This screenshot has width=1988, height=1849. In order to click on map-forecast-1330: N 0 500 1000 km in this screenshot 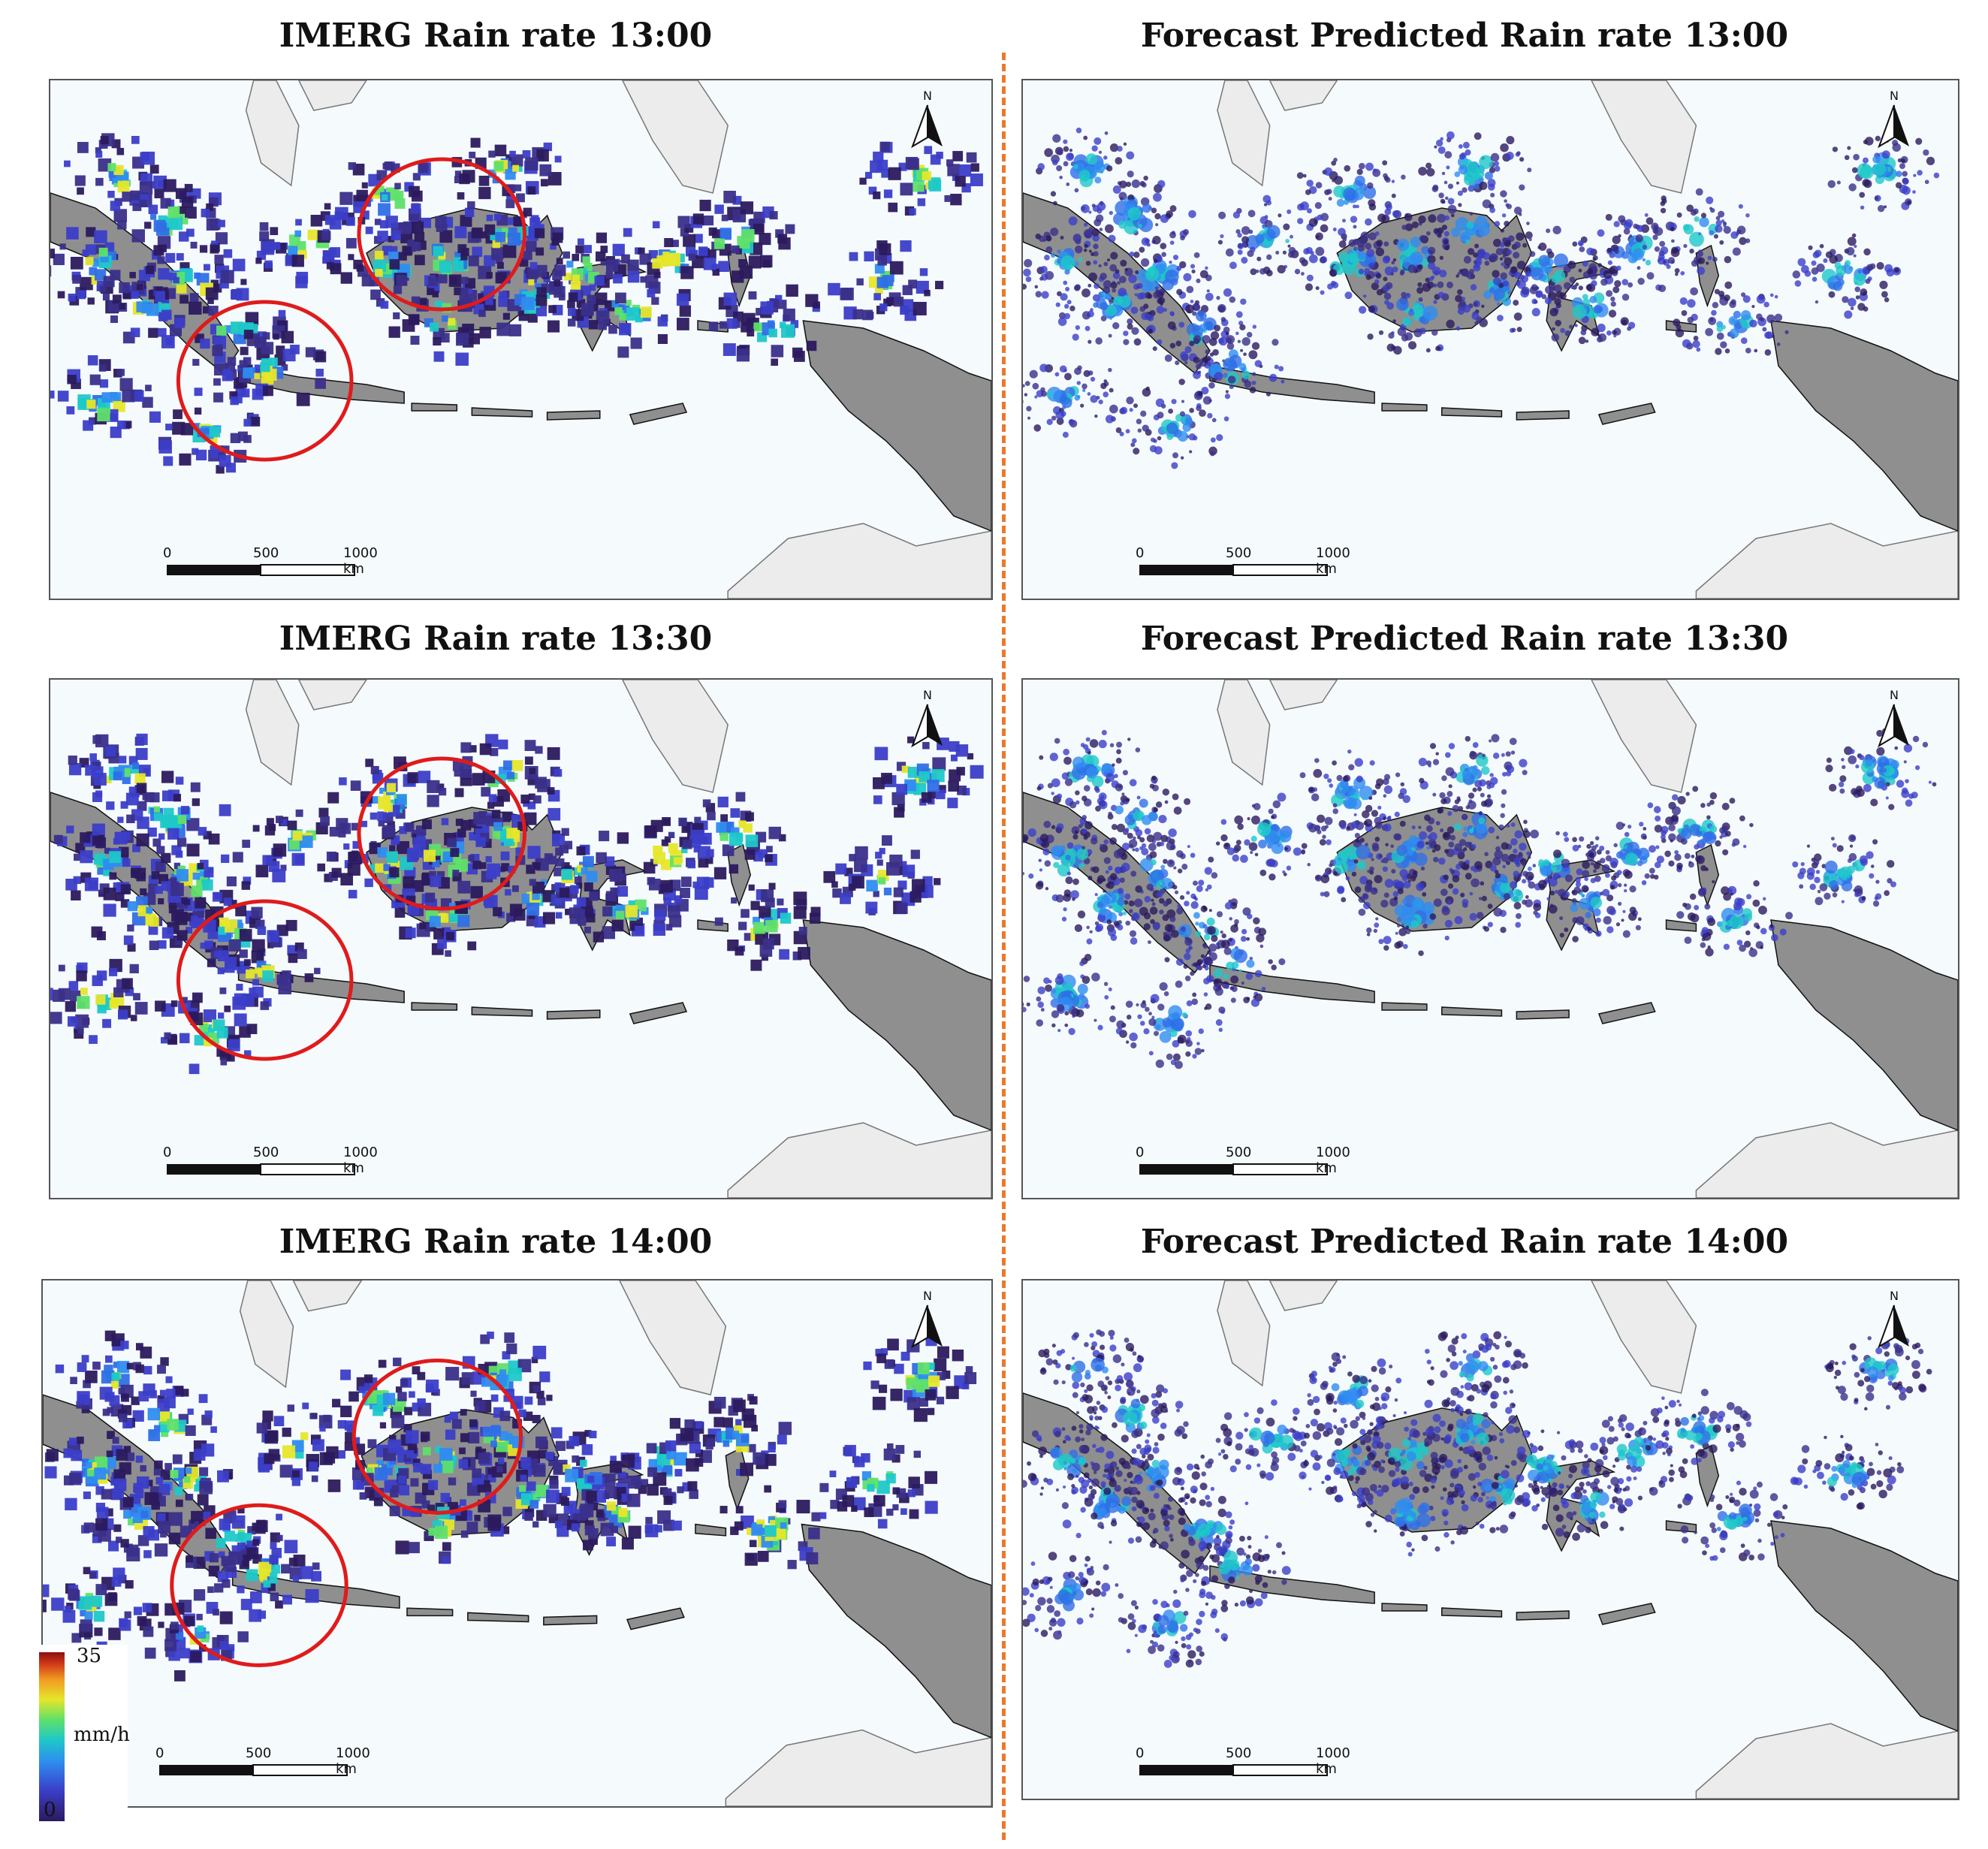, I will do `click(1490, 938)`.